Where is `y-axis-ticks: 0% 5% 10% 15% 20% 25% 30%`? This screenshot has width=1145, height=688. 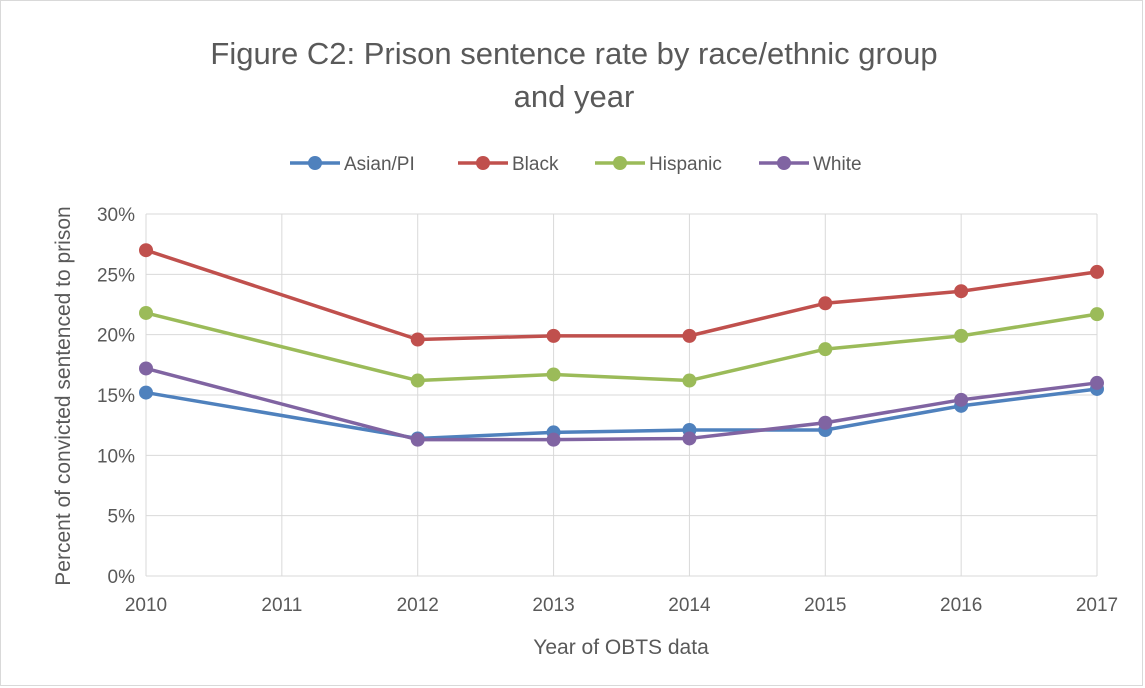 y-axis-ticks: 0% 5% 10% 15% 20% 25% 30% is located at coordinates (116, 396).